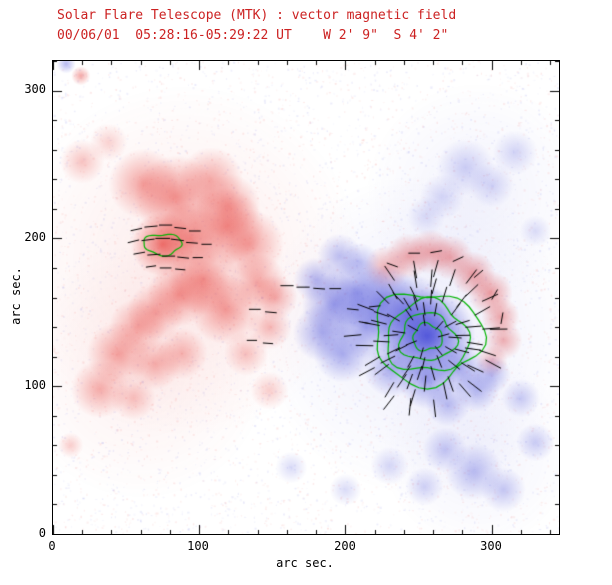 This screenshot has height=585, width=612. I want to click on y-tick-label-200: 200, so click(35, 237).